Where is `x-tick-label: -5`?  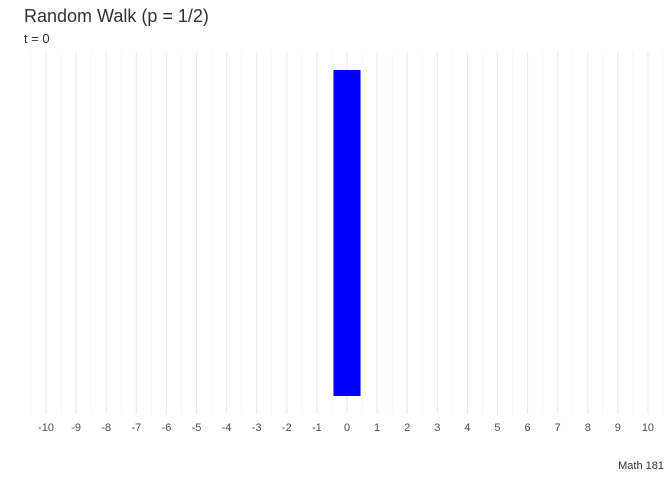 x-tick-label: -5 is located at coordinates (197, 428).